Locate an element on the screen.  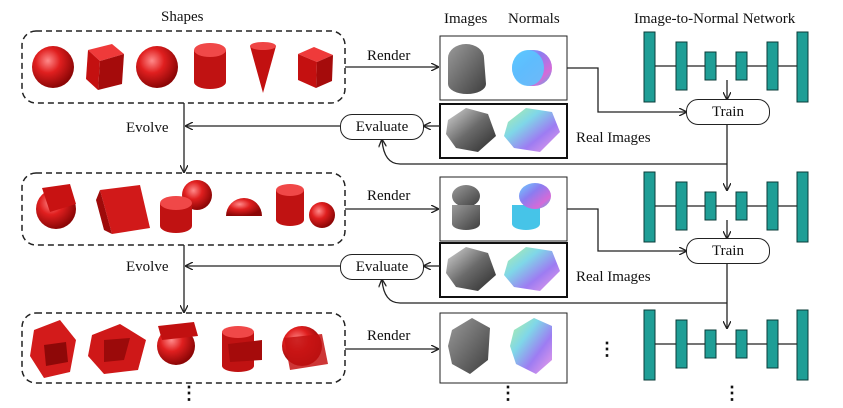
cylinder-shape is located at coordinates (210, 66).